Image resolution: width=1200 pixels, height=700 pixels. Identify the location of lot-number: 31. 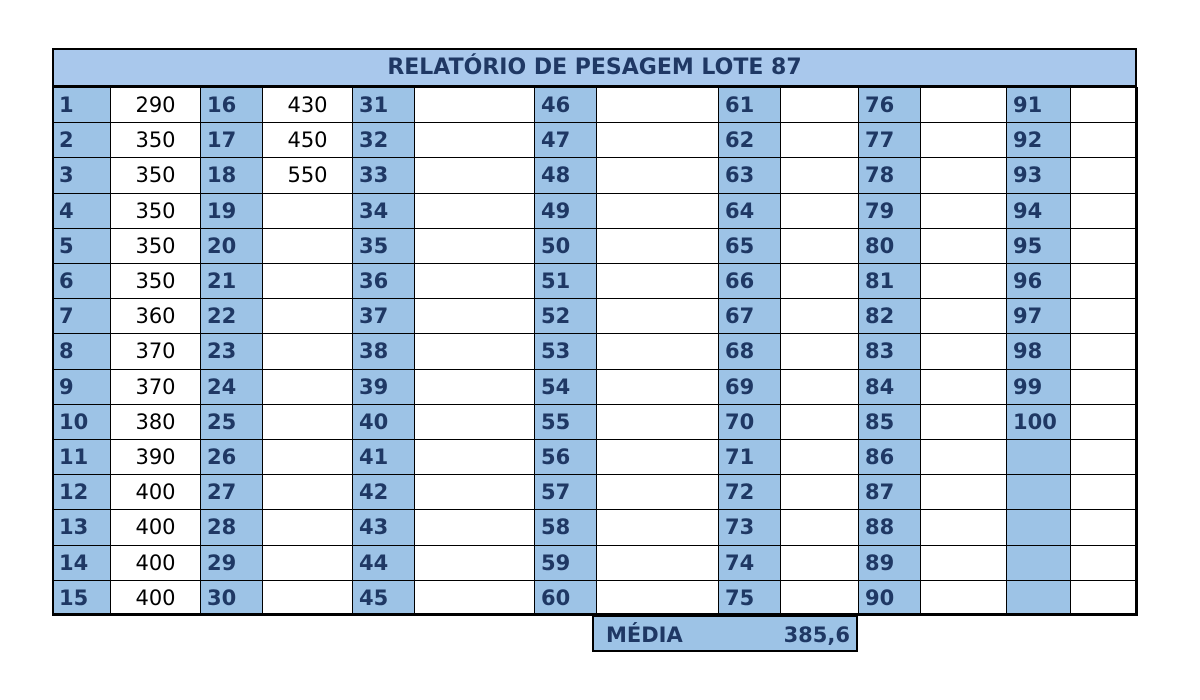
(383, 105).